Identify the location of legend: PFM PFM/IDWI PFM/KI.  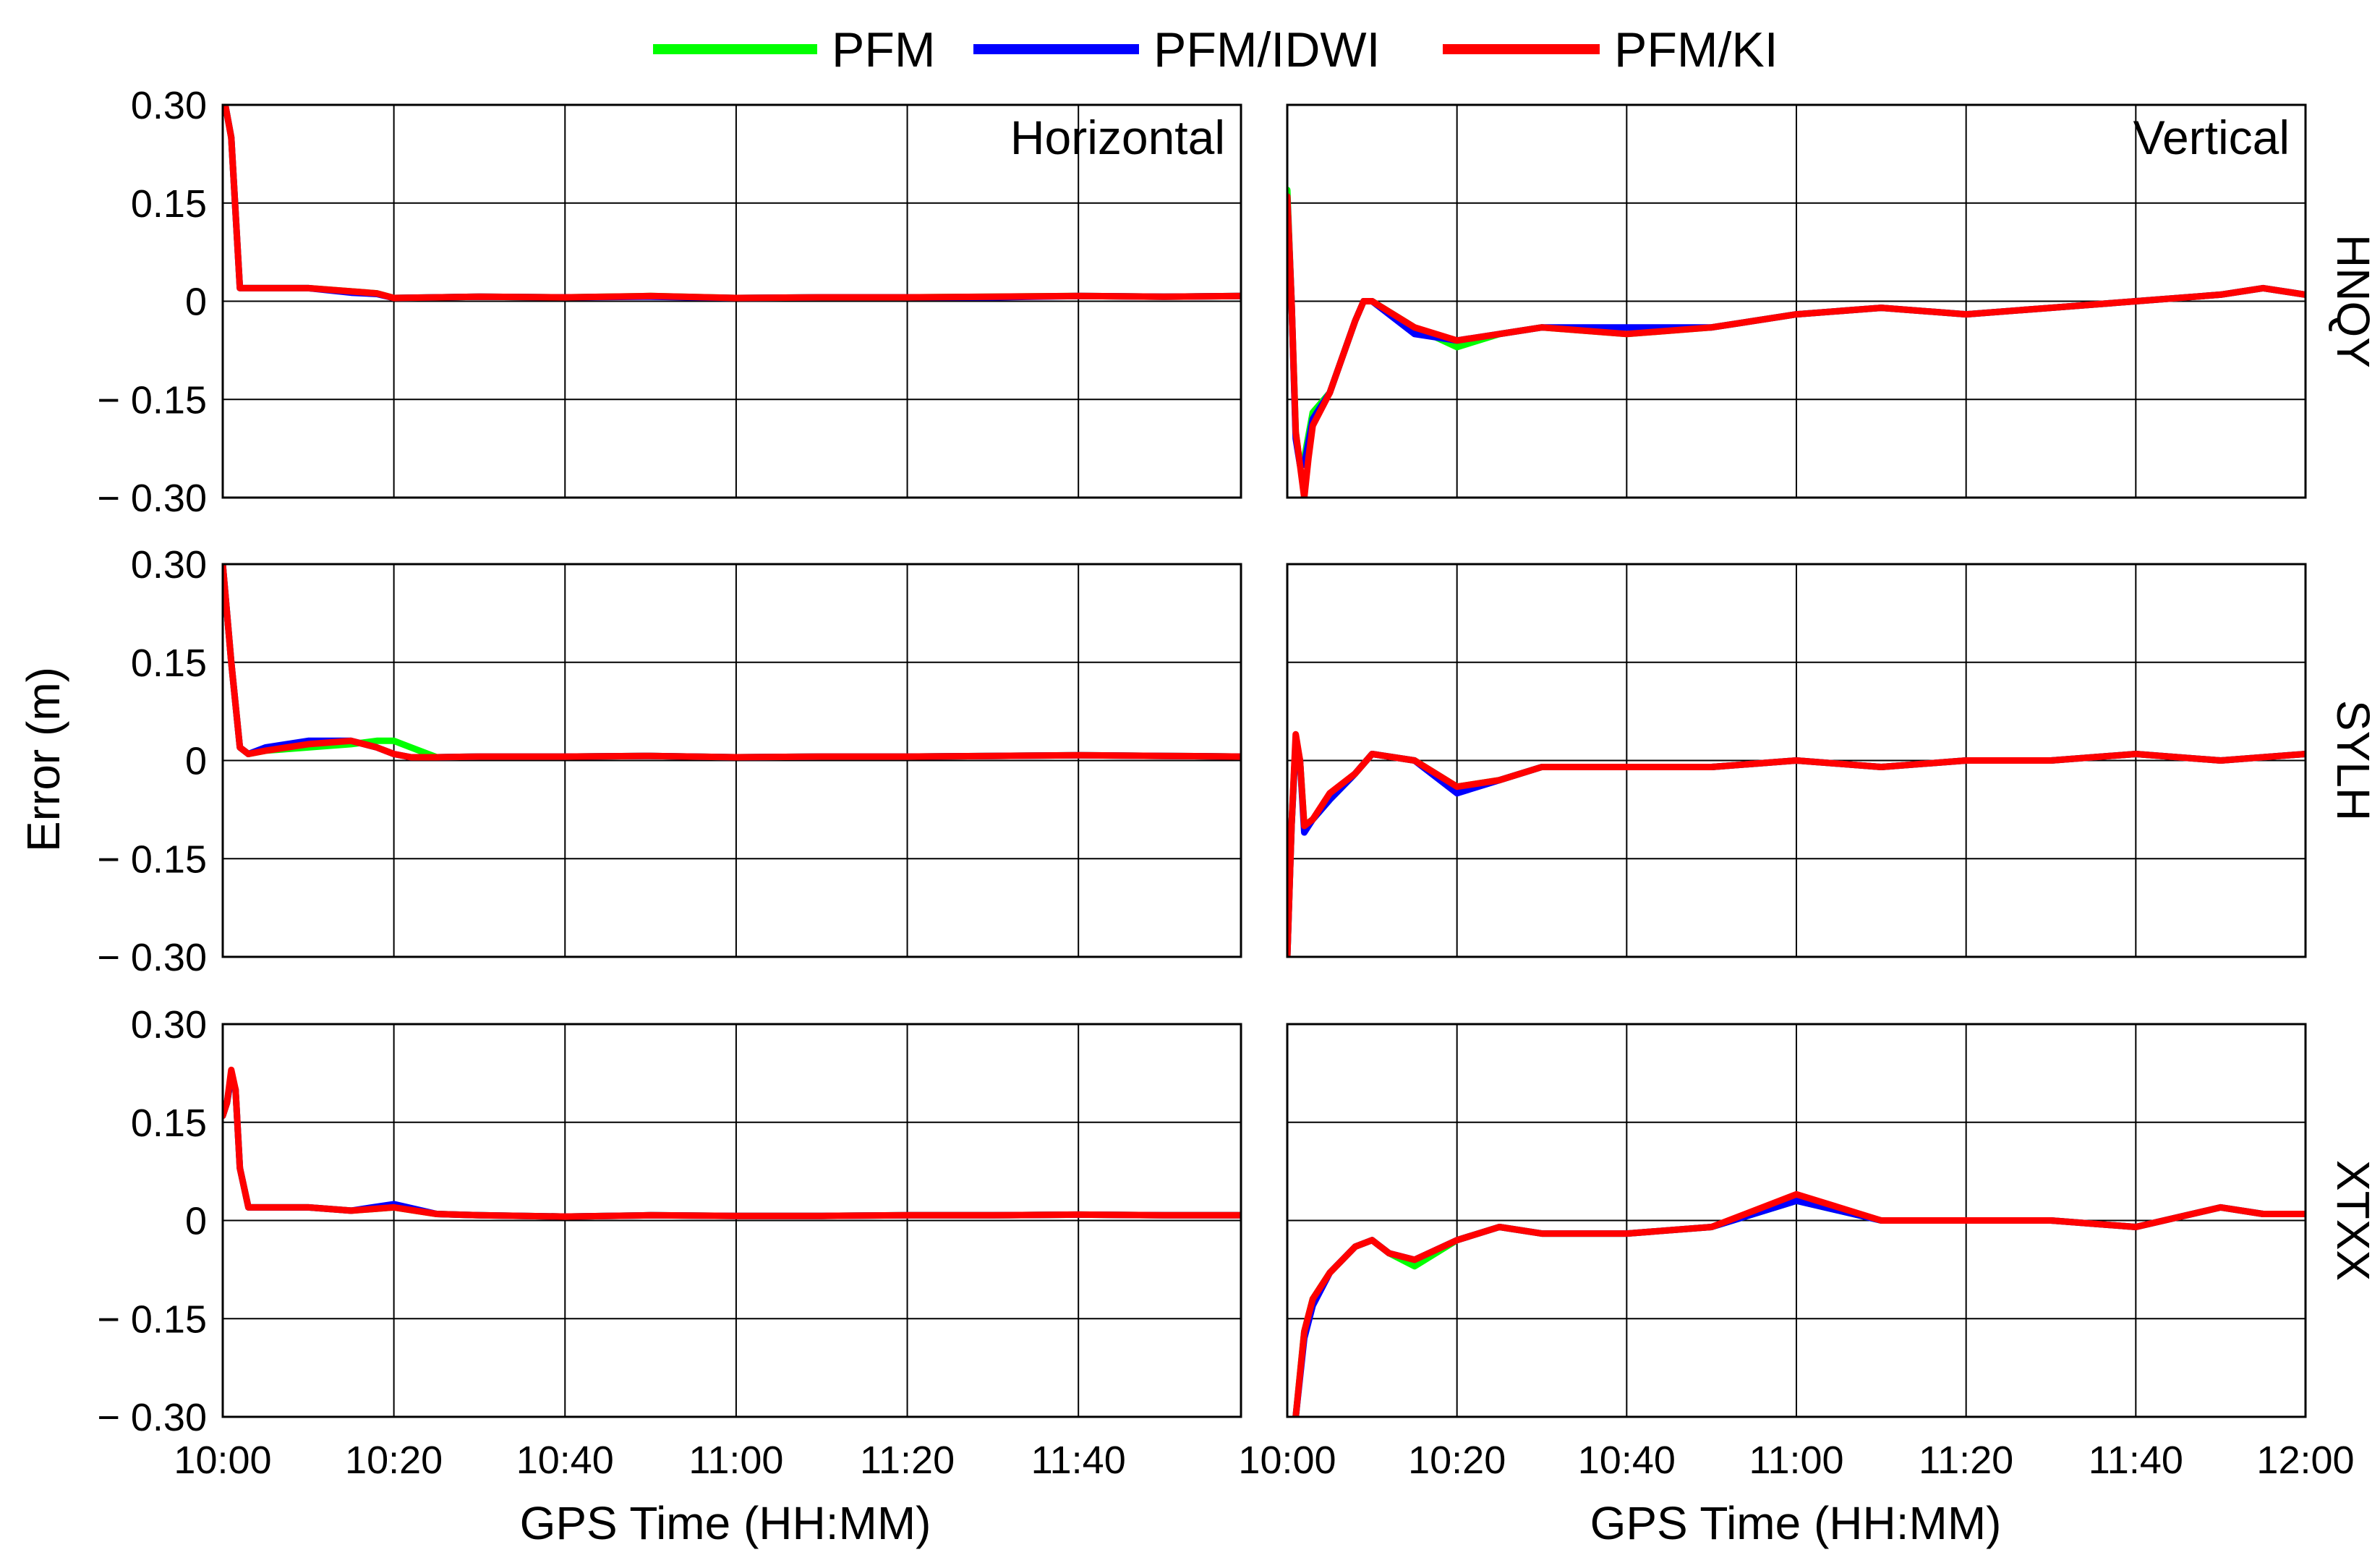
(1215, 49).